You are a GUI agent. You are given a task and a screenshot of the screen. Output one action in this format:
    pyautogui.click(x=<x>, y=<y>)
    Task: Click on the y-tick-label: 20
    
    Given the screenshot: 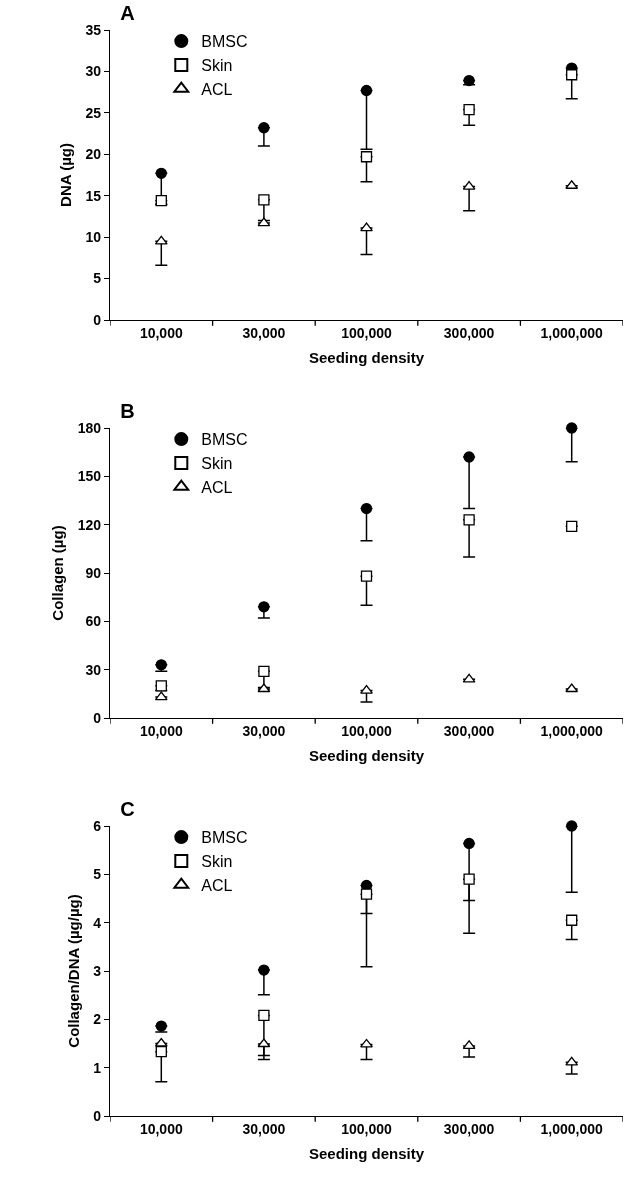 What is the action you would take?
    pyautogui.click(x=93, y=154)
    